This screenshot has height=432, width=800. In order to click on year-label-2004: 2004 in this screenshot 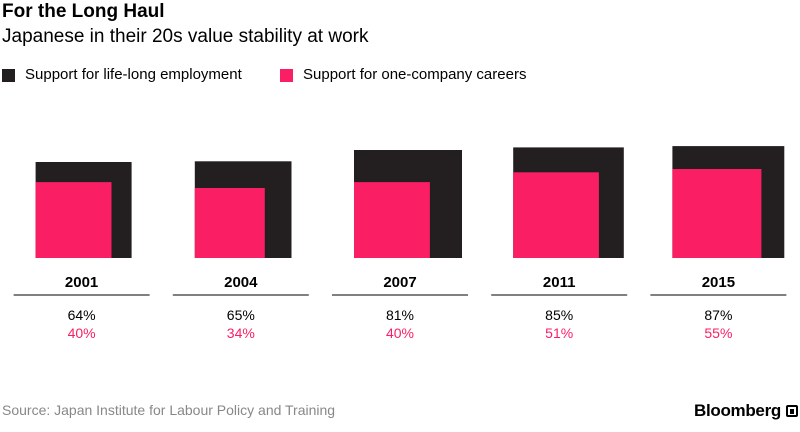, I will do `click(241, 282)`.